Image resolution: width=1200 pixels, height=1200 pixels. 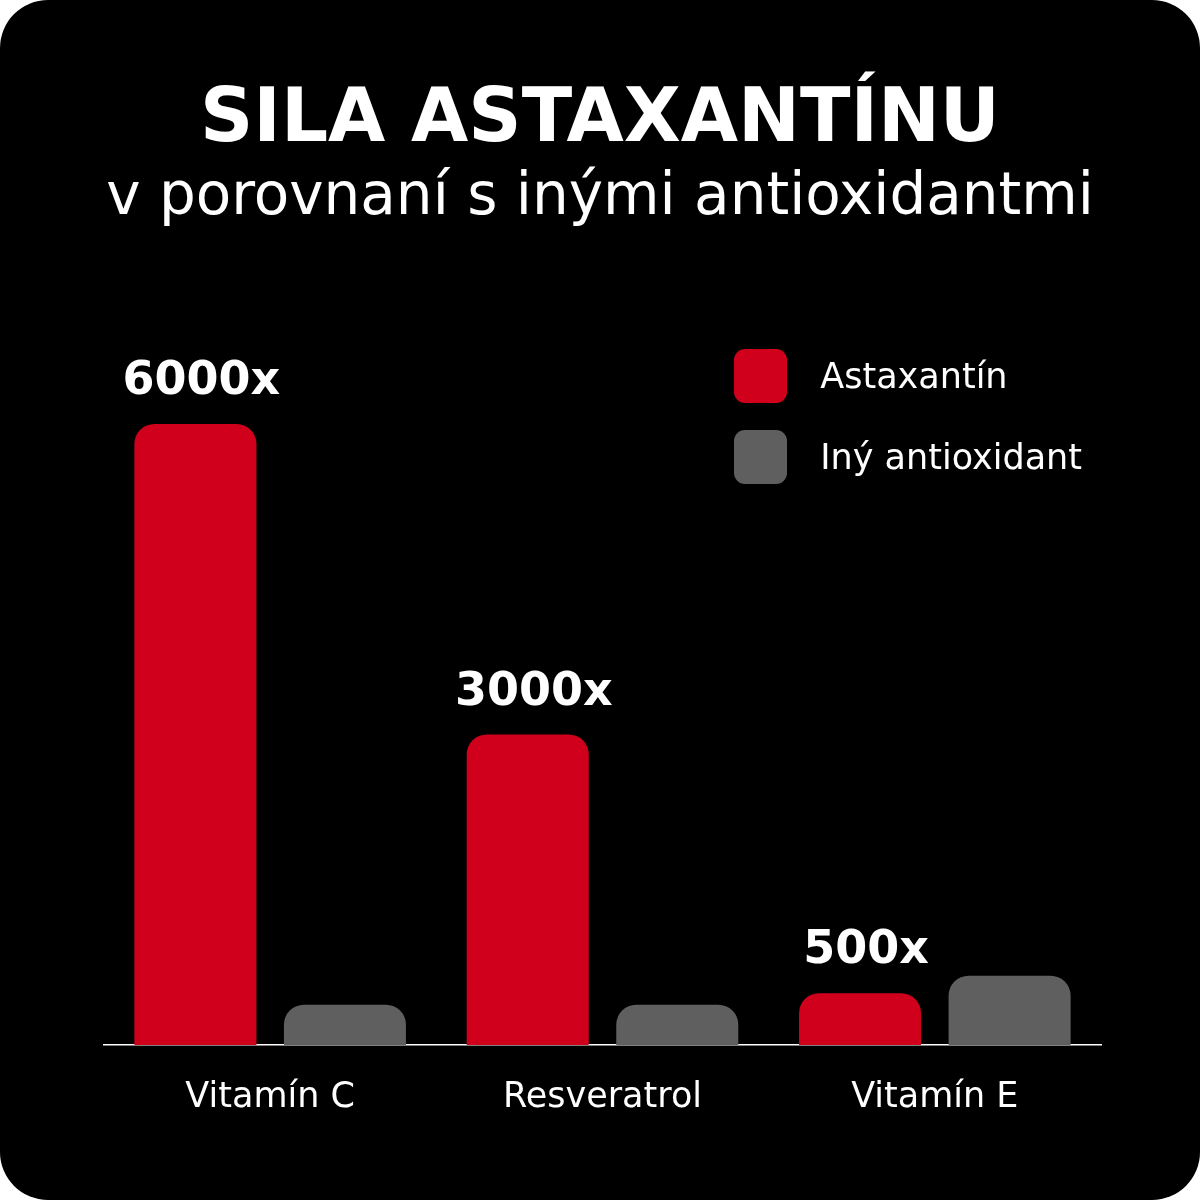 What do you see at coordinates (935, 1095) in the screenshot?
I see `x-tick-label: Vitamín E` at bounding box center [935, 1095].